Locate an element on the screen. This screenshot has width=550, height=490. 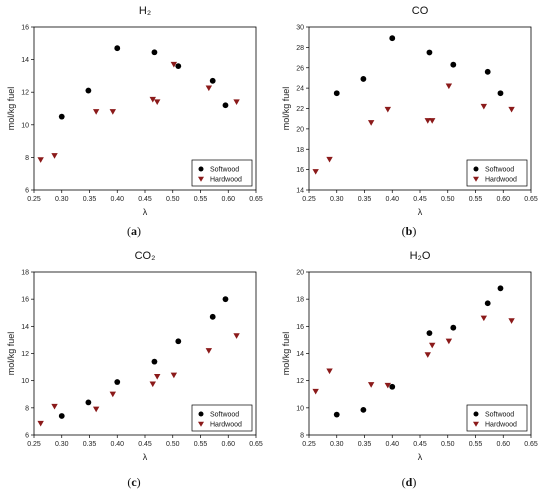
caption-d: (d) is located at coordinates (409, 482).